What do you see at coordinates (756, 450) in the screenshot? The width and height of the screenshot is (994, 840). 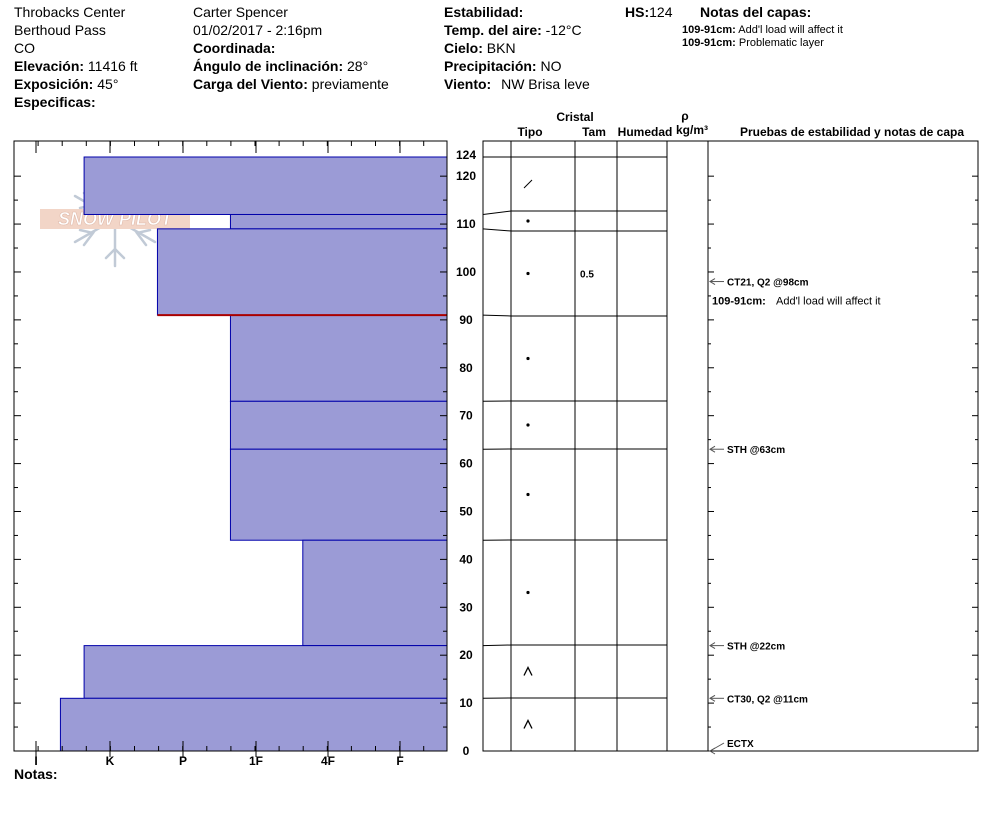 I see `test-label-2: STH @63cm` at bounding box center [756, 450].